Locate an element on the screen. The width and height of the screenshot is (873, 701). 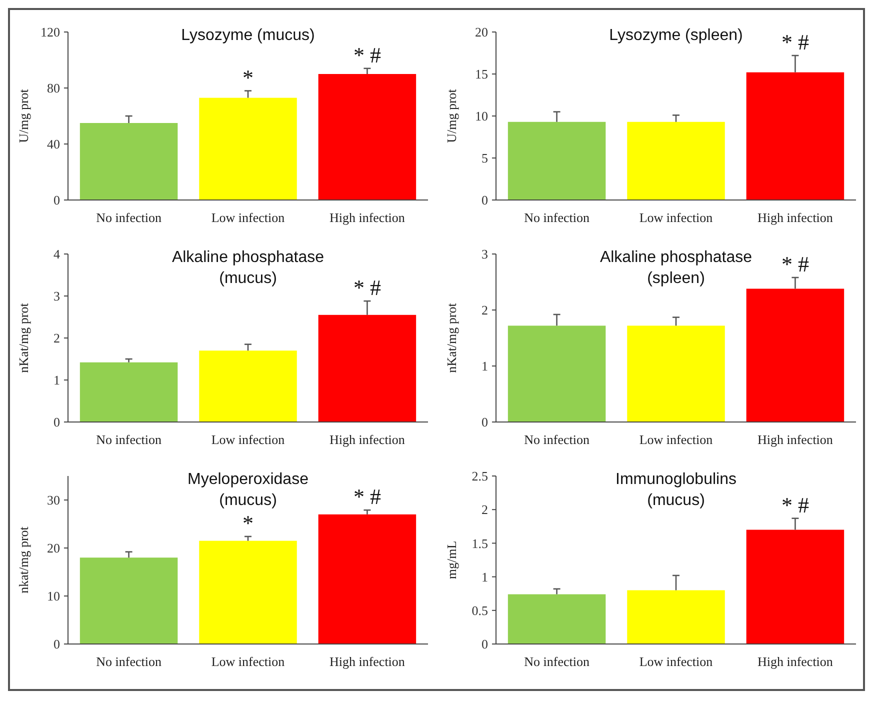
y-tick-label: 2.5 is located at coordinates (480, 476).